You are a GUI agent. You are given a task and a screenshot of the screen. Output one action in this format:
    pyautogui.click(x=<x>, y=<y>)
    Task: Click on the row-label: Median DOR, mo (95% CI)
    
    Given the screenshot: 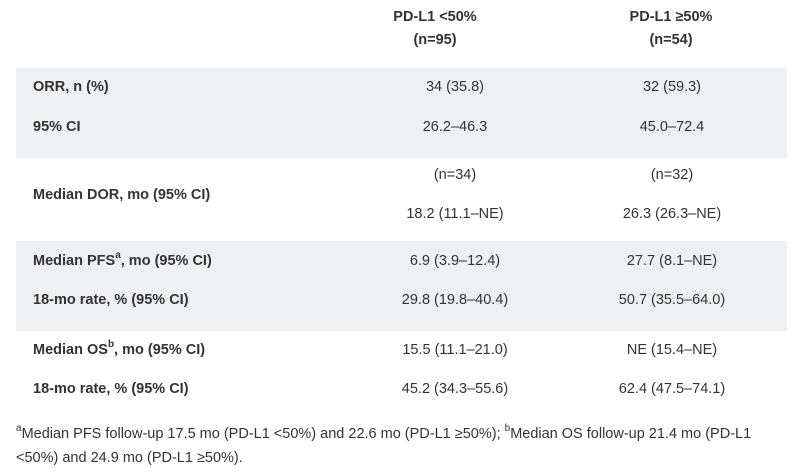 What is the action you would take?
    pyautogui.click(x=122, y=195)
    